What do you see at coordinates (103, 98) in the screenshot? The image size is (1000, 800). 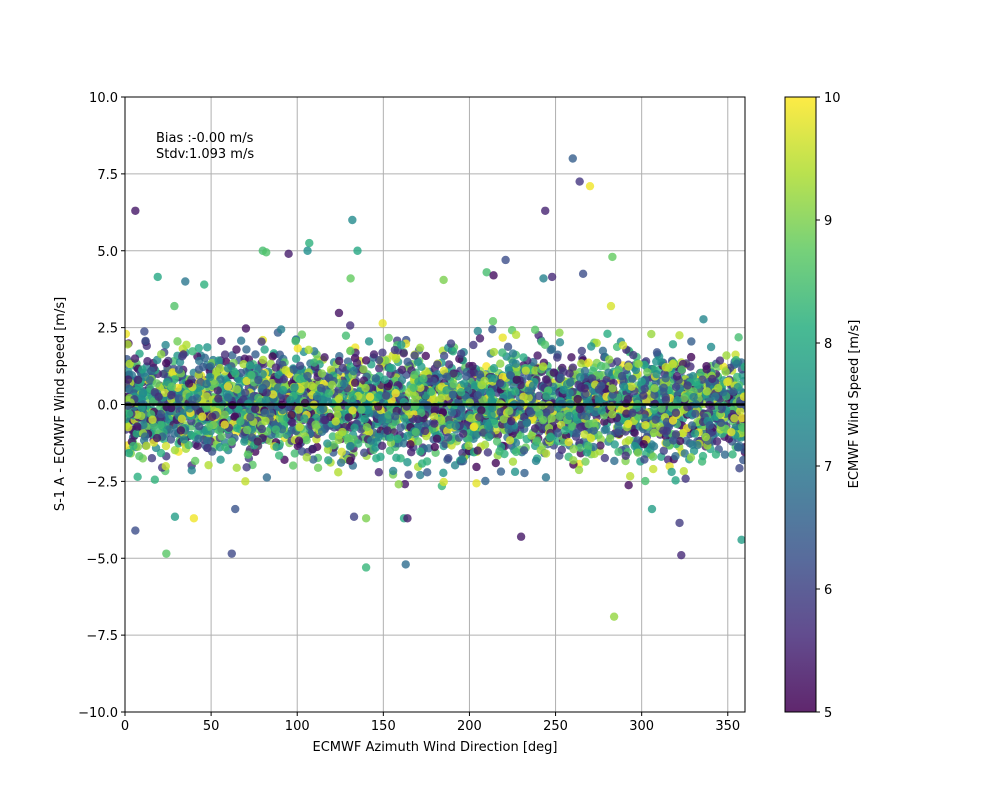 I see `y-tick-label: 10.0` at bounding box center [103, 98].